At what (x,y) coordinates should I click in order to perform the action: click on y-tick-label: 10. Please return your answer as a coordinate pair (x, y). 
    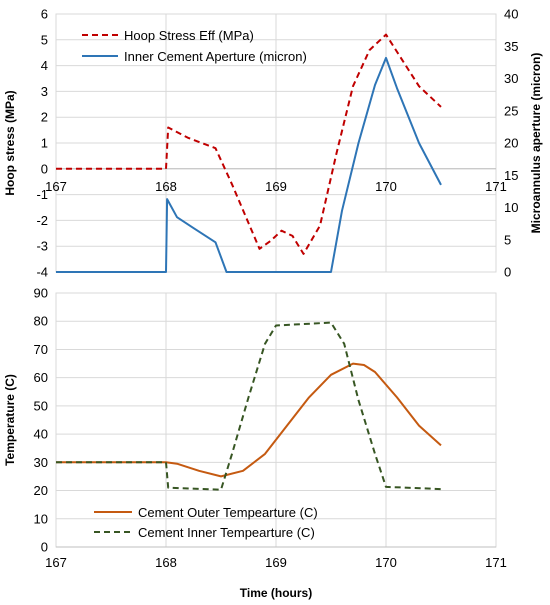
    Looking at the image, I should click on (41, 518).